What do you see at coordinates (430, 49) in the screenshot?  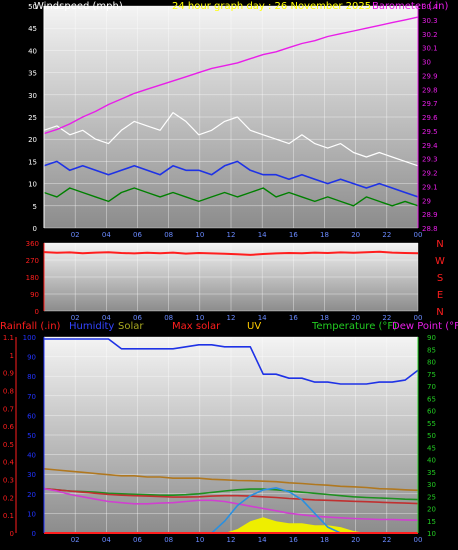 I see `barometer-y-tick-label-13: 30.1` at bounding box center [430, 49].